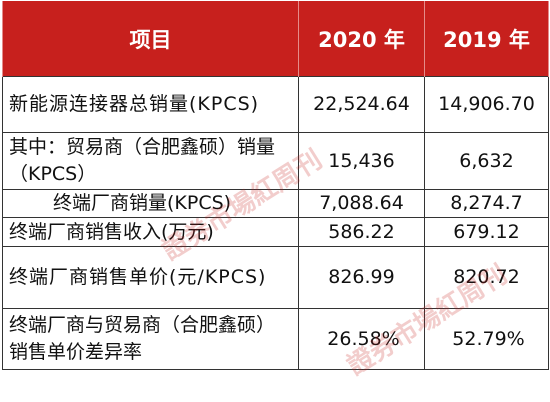  What do you see at coordinates (150, 104) in the screenshot?
I see `row-label: 新能源连接器总销量(KPCS)` at bounding box center [150, 104].